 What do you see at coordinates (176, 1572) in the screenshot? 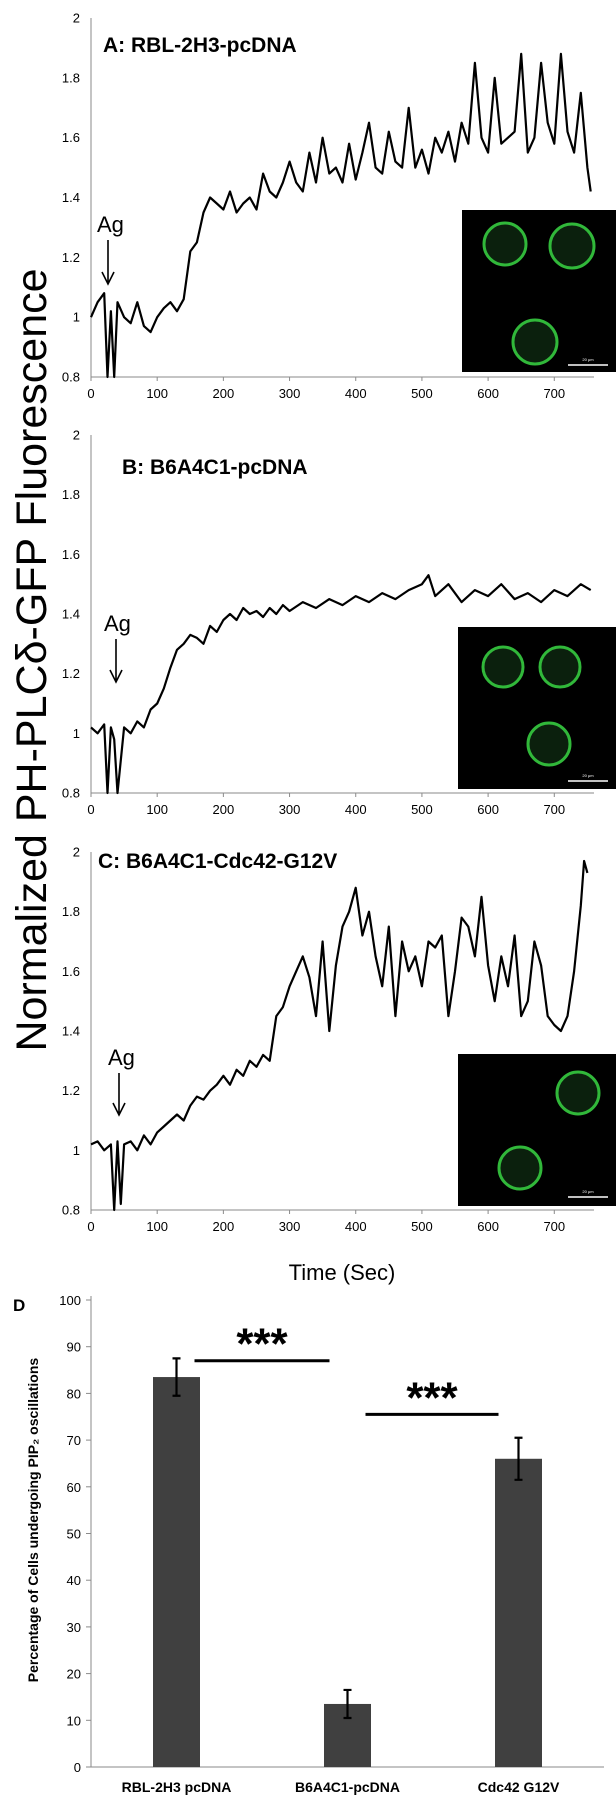
I see `bar` at bounding box center [176, 1572].